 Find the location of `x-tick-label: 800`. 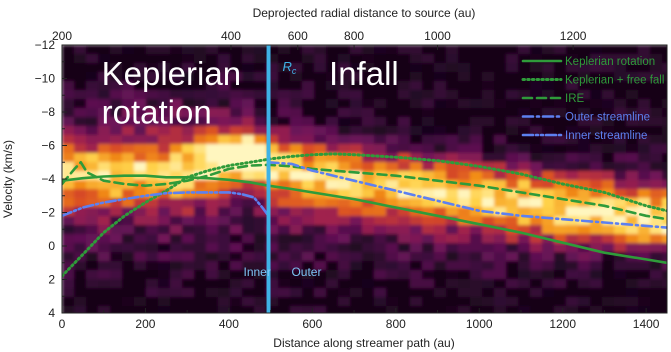

x-tick-label: 800 is located at coordinates (396, 324).